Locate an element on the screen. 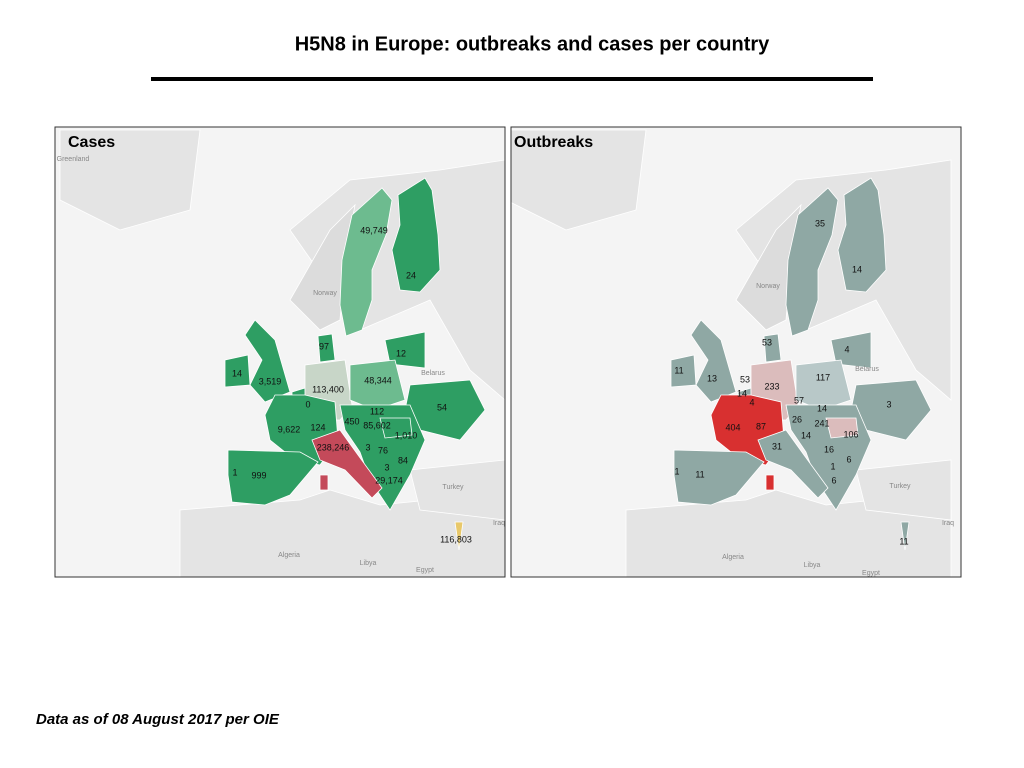 This screenshot has height=768, width=1024. footnote: Data as of 08 August 2017 per OIE is located at coordinates (158, 719).